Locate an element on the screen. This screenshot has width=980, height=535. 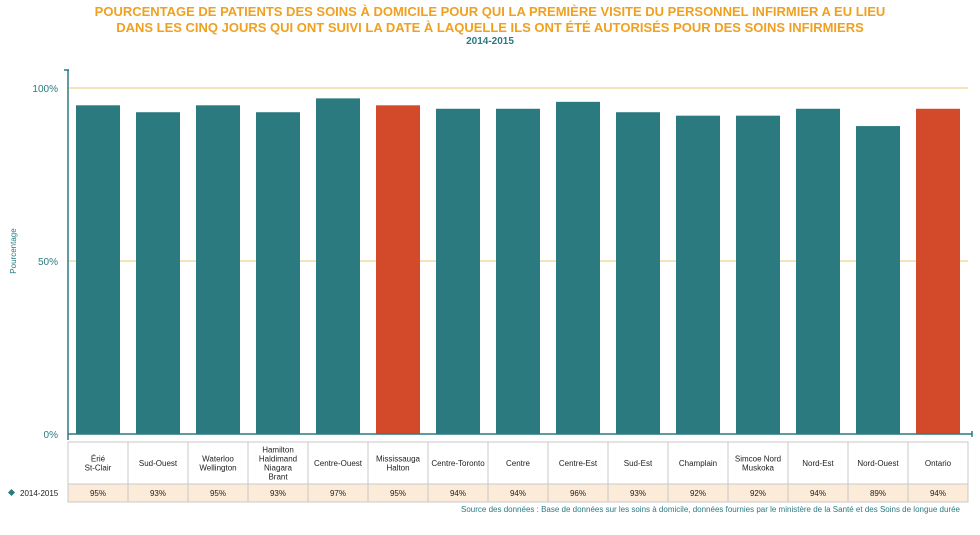
category-label: Centre-Est is located at coordinates (578, 463).